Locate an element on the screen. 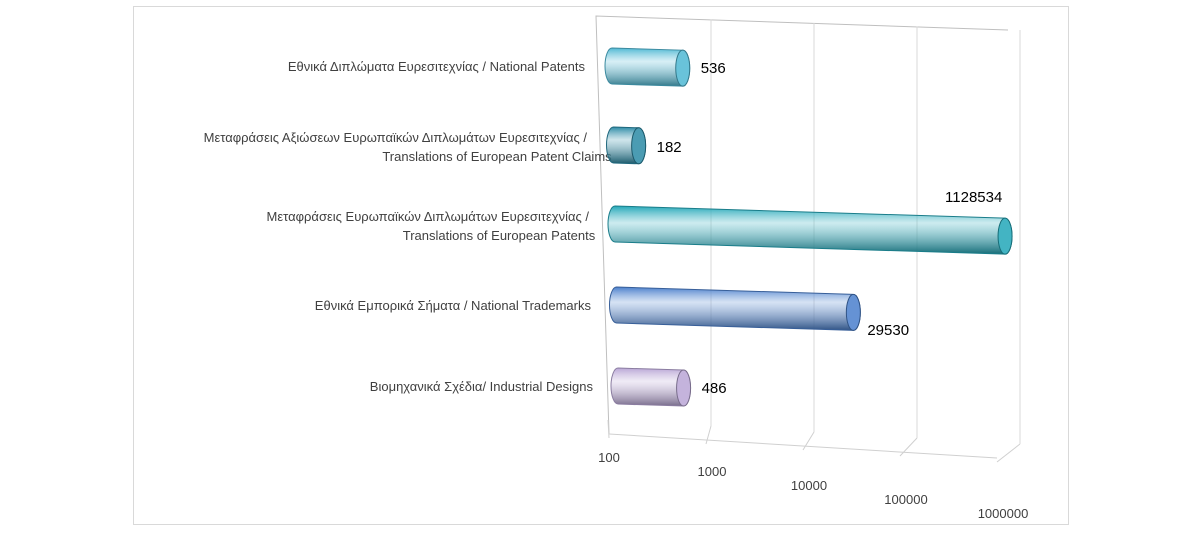 This screenshot has width=1200, height=536. category-label: Translations of European Patents is located at coordinates (499, 235).